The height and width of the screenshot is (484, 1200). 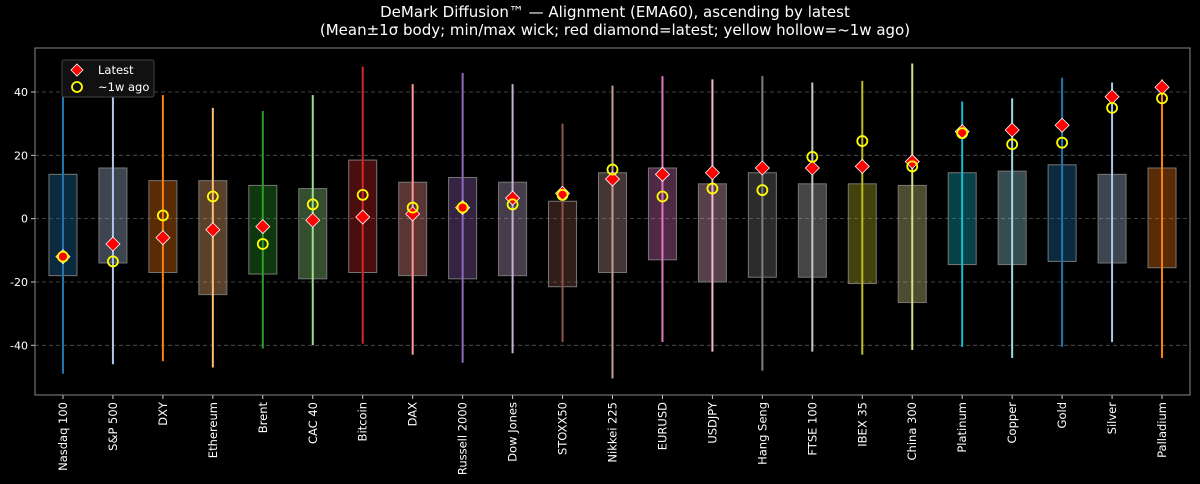 What do you see at coordinates (77, 70) in the screenshot?
I see `legend-latest-diamond-icon` at bounding box center [77, 70].